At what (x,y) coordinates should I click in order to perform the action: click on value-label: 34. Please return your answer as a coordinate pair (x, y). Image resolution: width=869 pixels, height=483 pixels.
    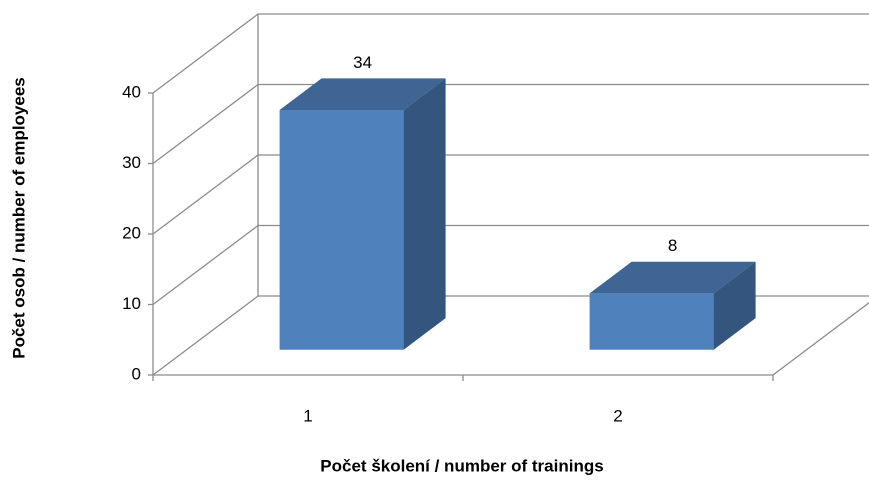
    Looking at the image, I should click on (362, 62).